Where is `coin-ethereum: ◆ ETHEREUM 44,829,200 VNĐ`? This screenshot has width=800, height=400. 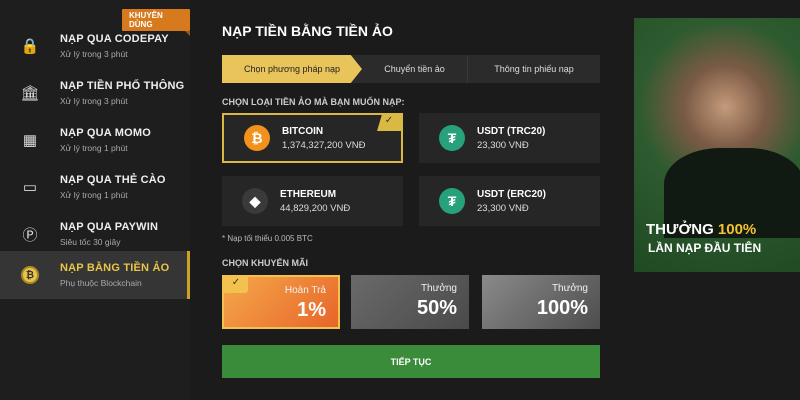 coin-ethereum: ◆ ETHEREUM 44,829,200 VNĐ is located at coordinates (312, 201).